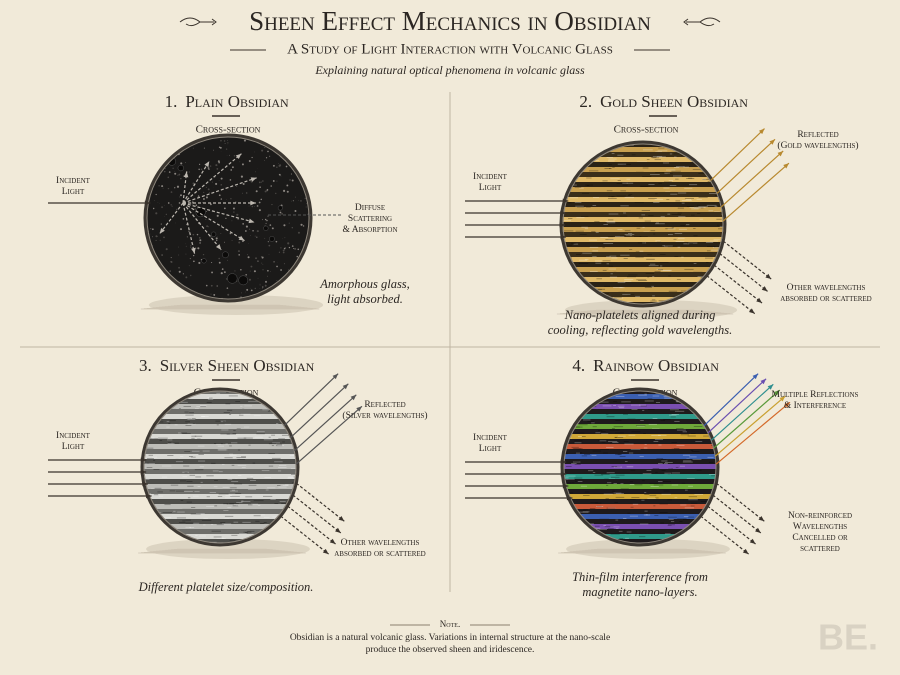 Image resolution: width=900 pixels, height=675 pixels. Describe the element at coordinates (280, 208) in the screenshot. I see `pit` at that location.